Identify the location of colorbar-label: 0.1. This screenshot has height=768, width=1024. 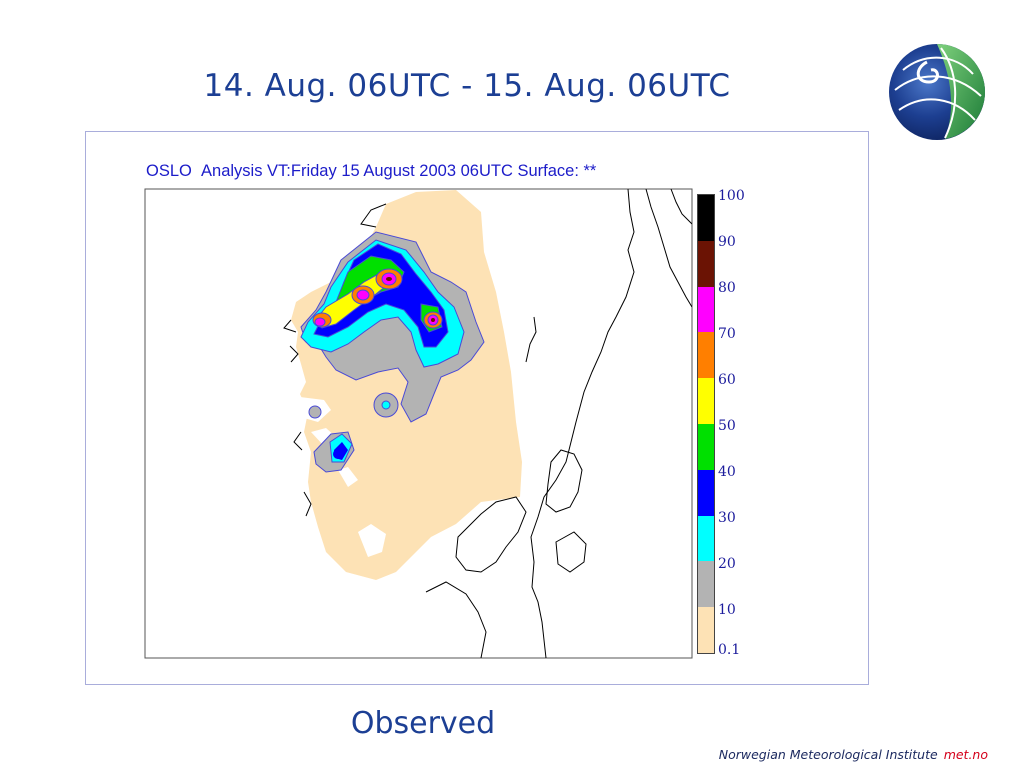
(729, 650).